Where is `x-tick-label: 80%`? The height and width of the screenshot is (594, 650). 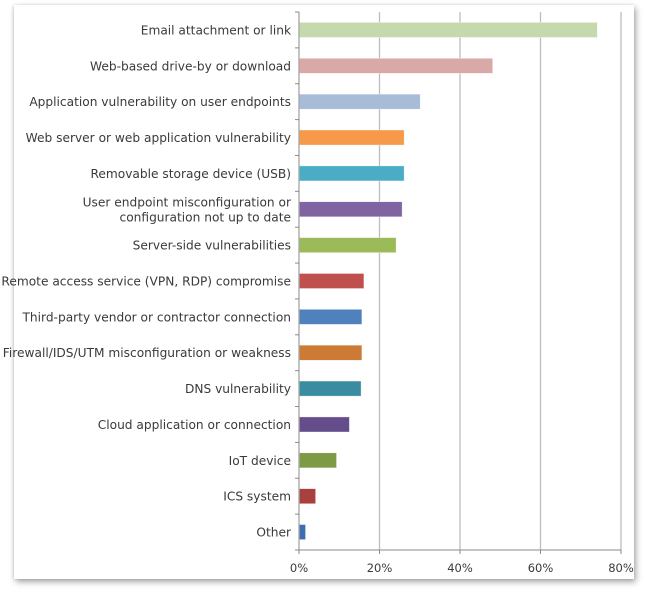 x-tick-label: 80% is located at coordinates (621, 568).